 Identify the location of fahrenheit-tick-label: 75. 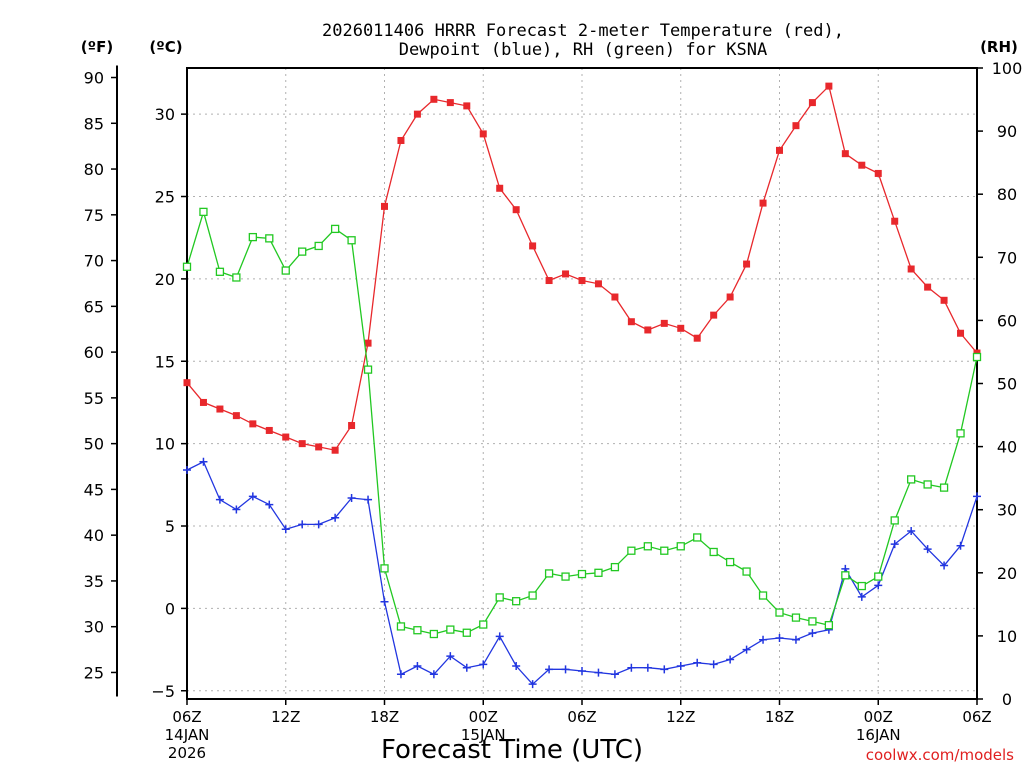
(94, 215).